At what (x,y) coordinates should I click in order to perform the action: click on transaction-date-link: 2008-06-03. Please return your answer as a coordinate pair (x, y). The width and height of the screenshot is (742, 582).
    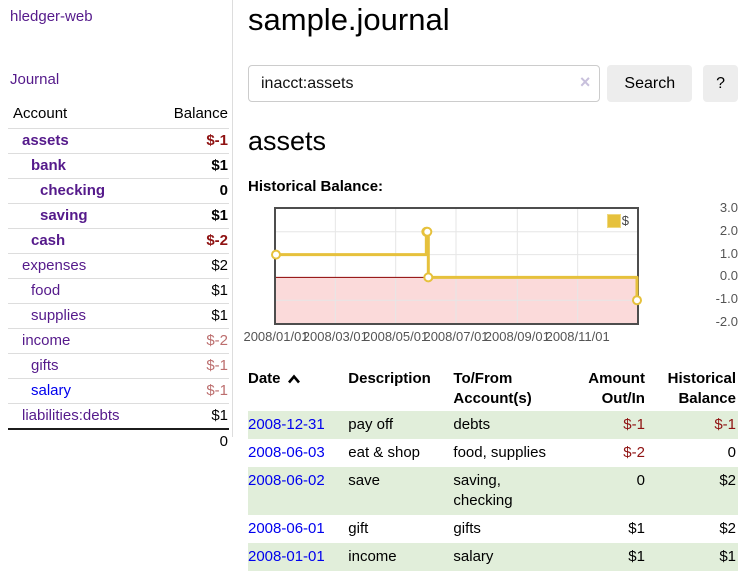
    Looking at the image, I should click on (286, 452).